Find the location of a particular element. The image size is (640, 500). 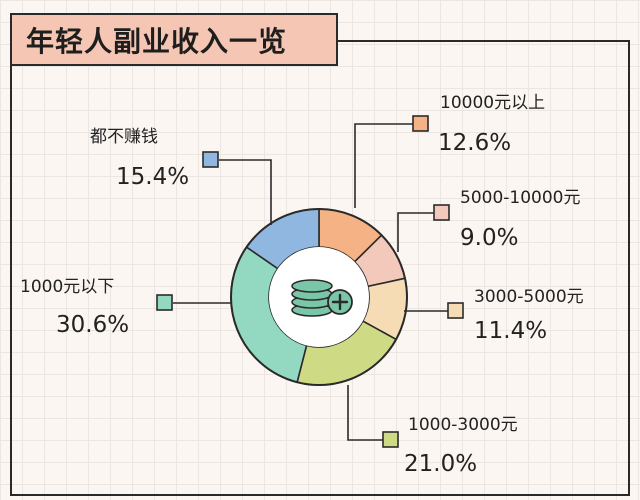

category-label-1: 5000-10000元 is located at coordinates (520, 198).